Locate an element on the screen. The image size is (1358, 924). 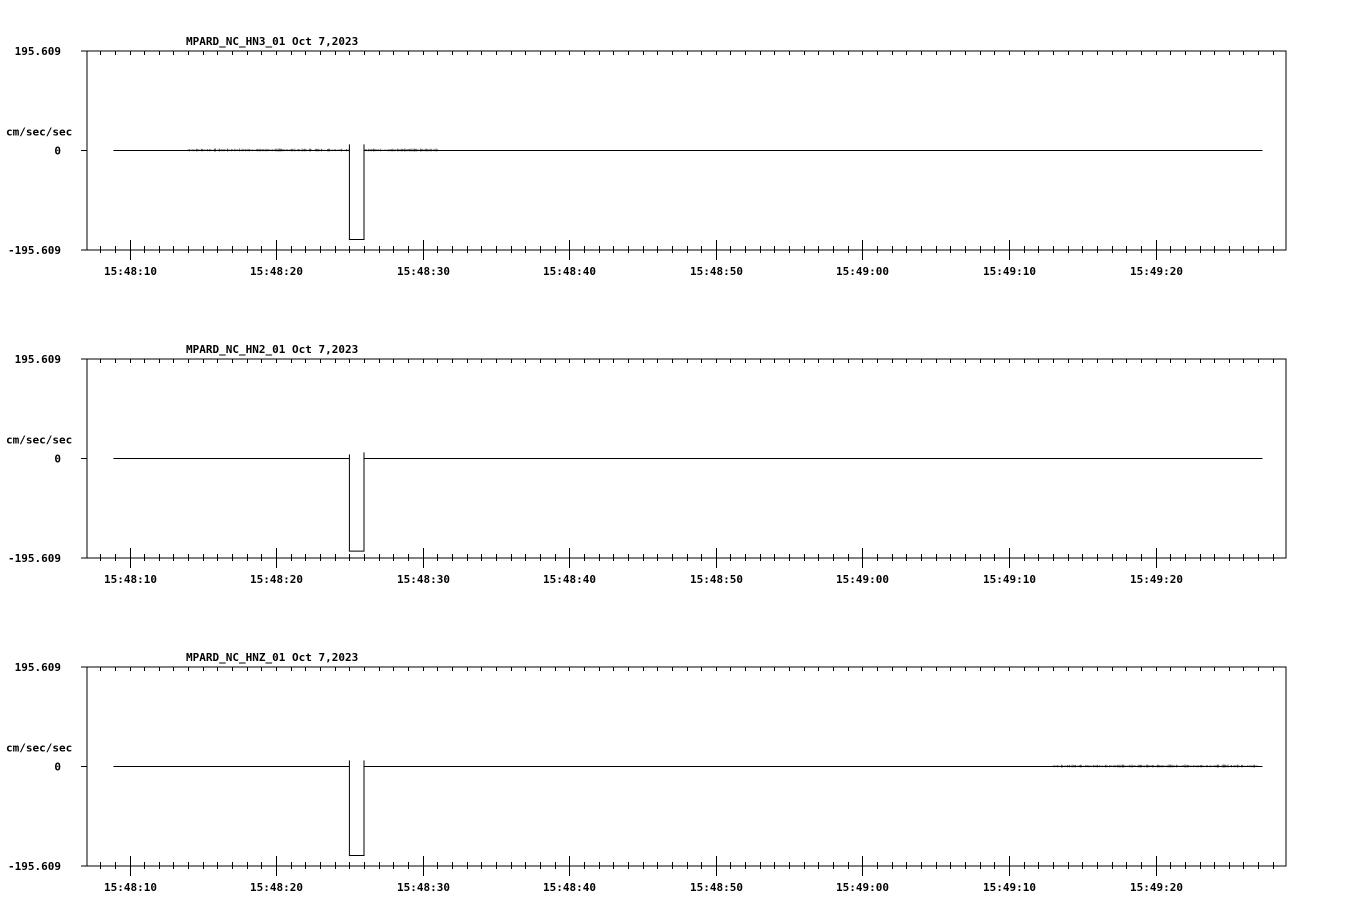
chart-title: MPARD_NC_HNZ_01 Oct 7,2023 is located at coordinates (272, 657).